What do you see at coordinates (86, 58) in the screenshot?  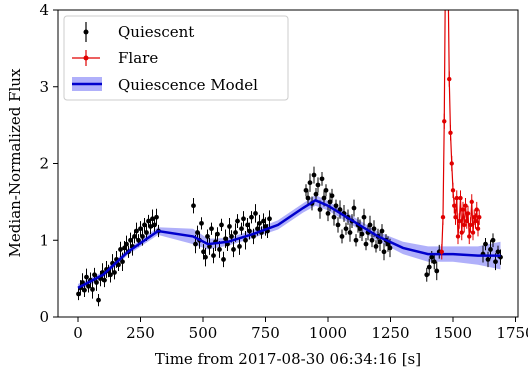 I see `legend-flare-marker` at bounding box center [86, 58].